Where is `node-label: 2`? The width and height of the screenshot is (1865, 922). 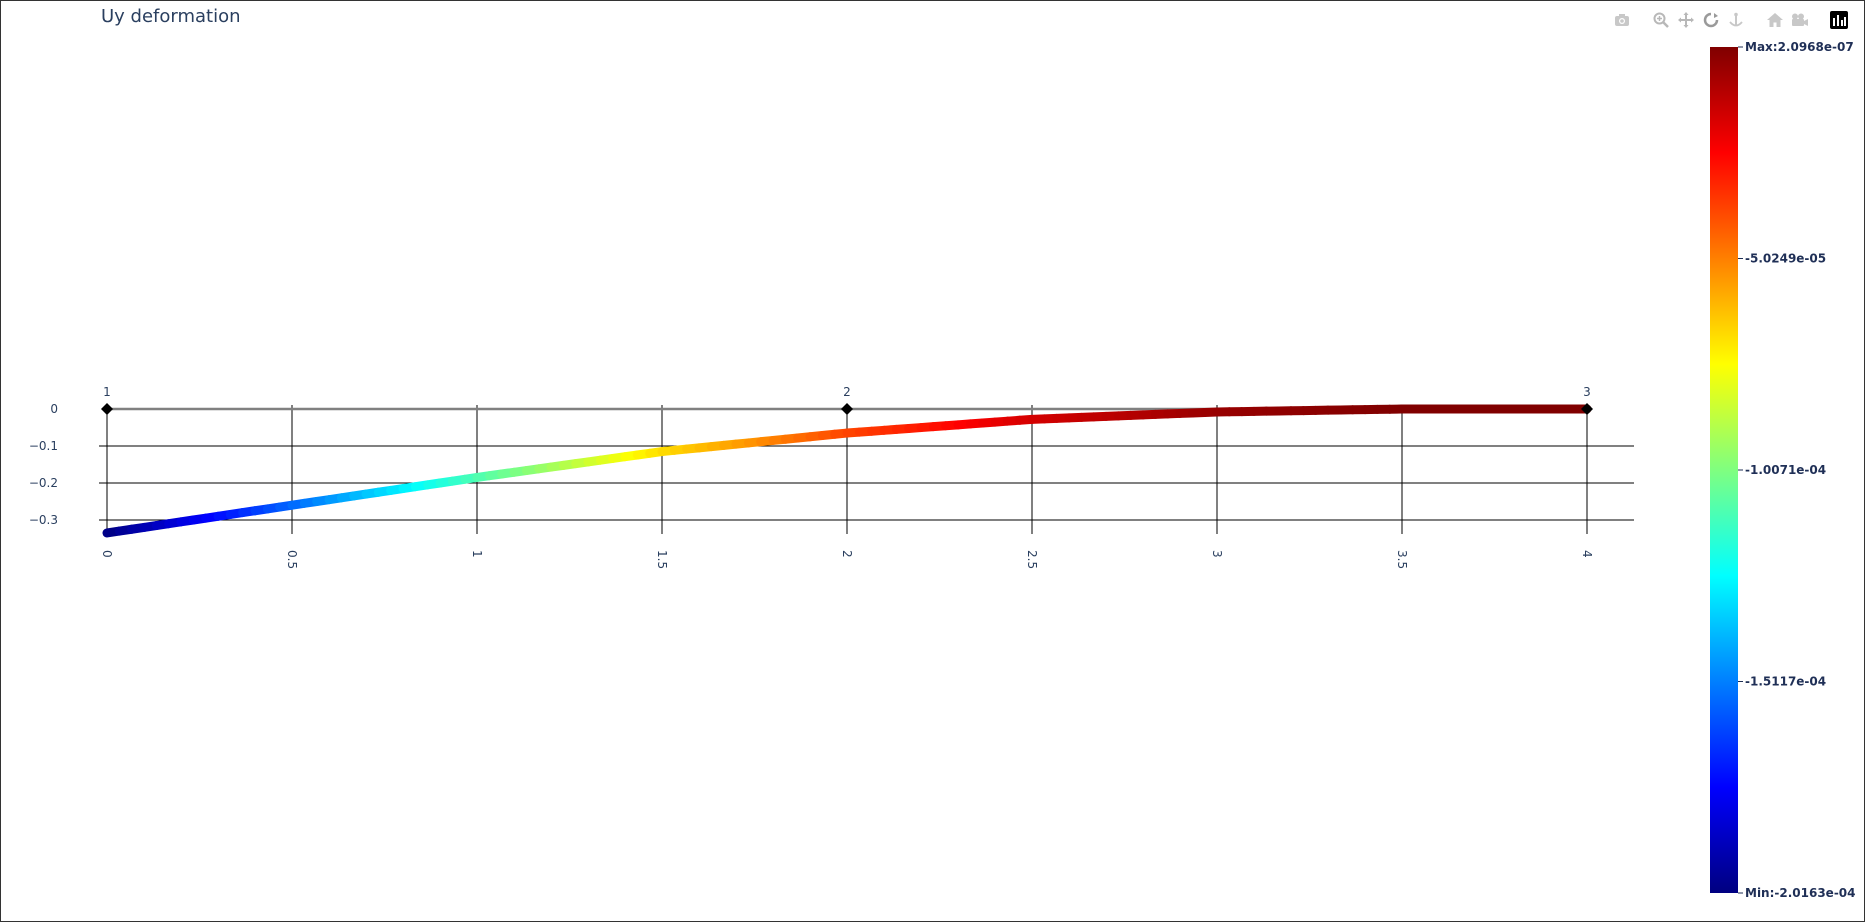 node-label: 2 is located at coordinates (847, 392).